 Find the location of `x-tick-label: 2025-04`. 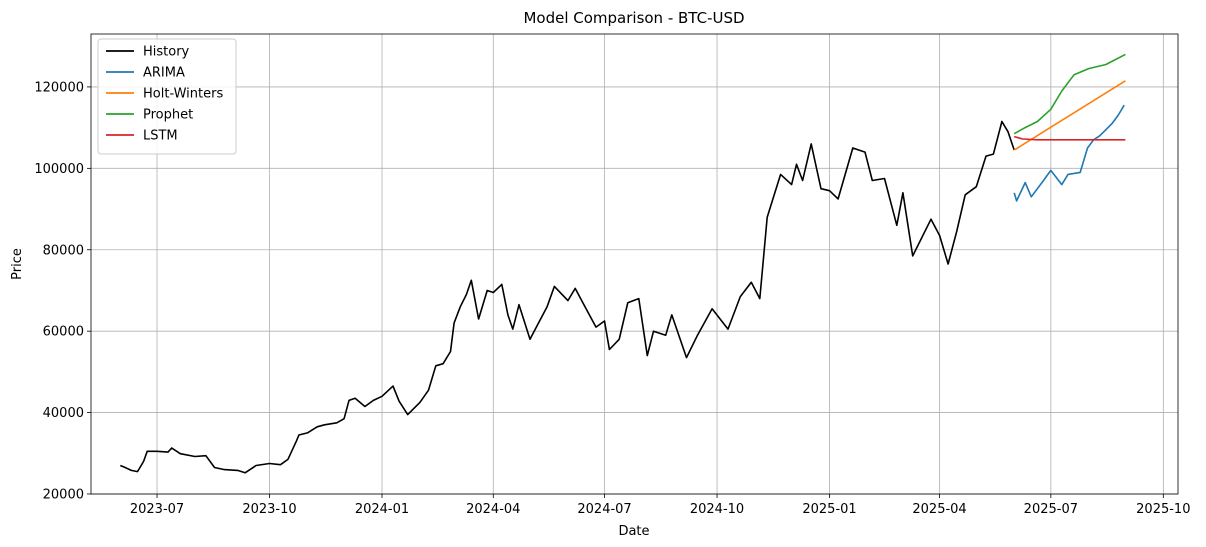

x-tick-label: 2025-04 is located at coordinates (939, 509).